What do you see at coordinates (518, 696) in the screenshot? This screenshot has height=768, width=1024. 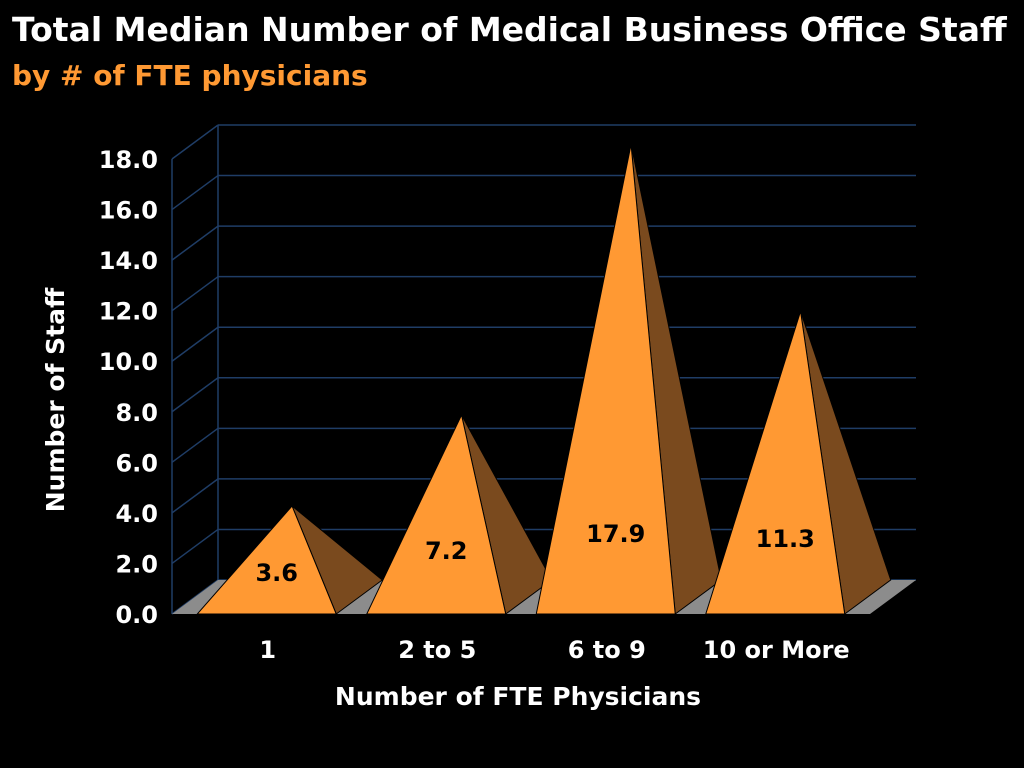 I see `x-axis-title: Number of FTE Physicians` at bounding box center [518, 696].